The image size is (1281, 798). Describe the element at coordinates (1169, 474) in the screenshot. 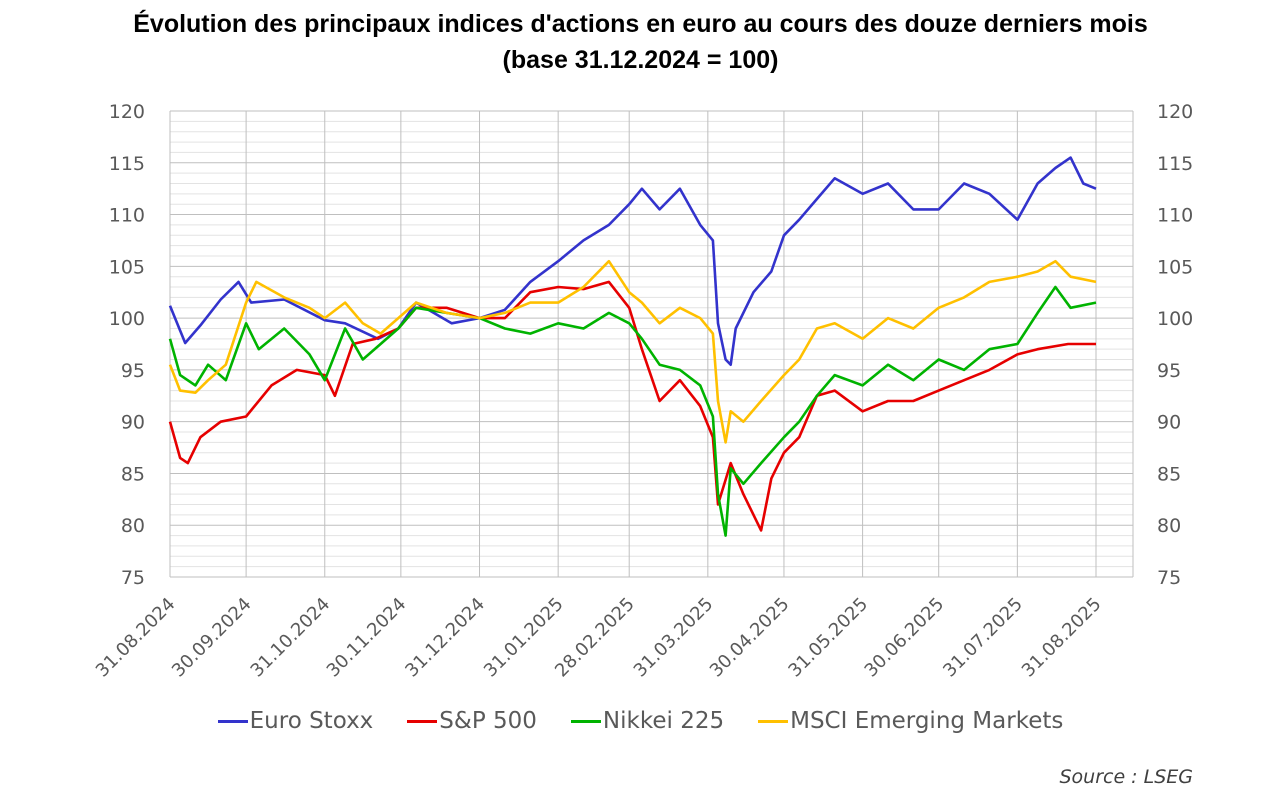

I see `y-tick-label-right: 85` at that location.